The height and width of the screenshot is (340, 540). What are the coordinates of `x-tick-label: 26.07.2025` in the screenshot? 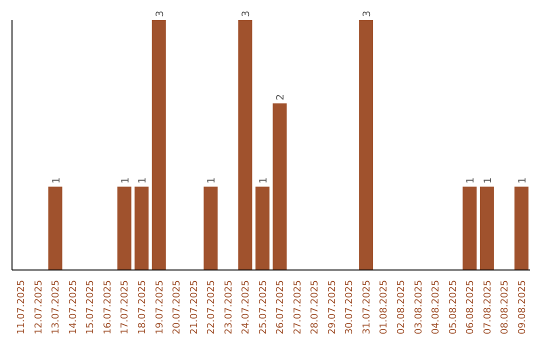 It's located at (280, 307).